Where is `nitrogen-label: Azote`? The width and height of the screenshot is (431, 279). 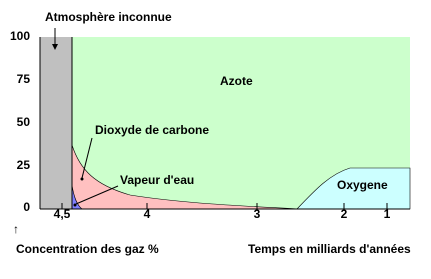
nitrogen-label: Azote is located at coordinates (236, 81).